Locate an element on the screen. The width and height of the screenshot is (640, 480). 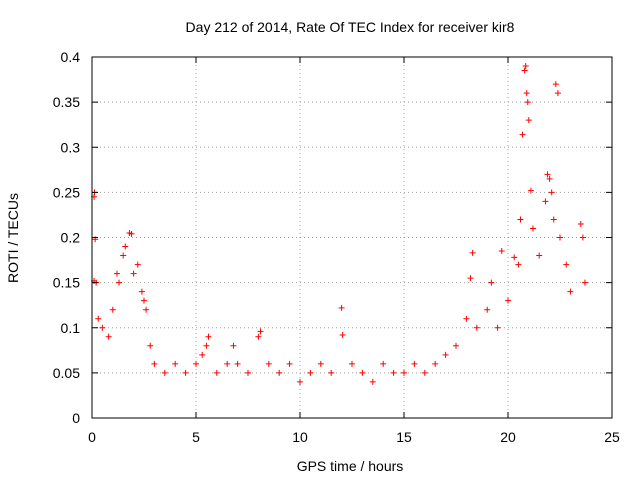
x-tick-label: 15 is located at coordinates (404, 437).